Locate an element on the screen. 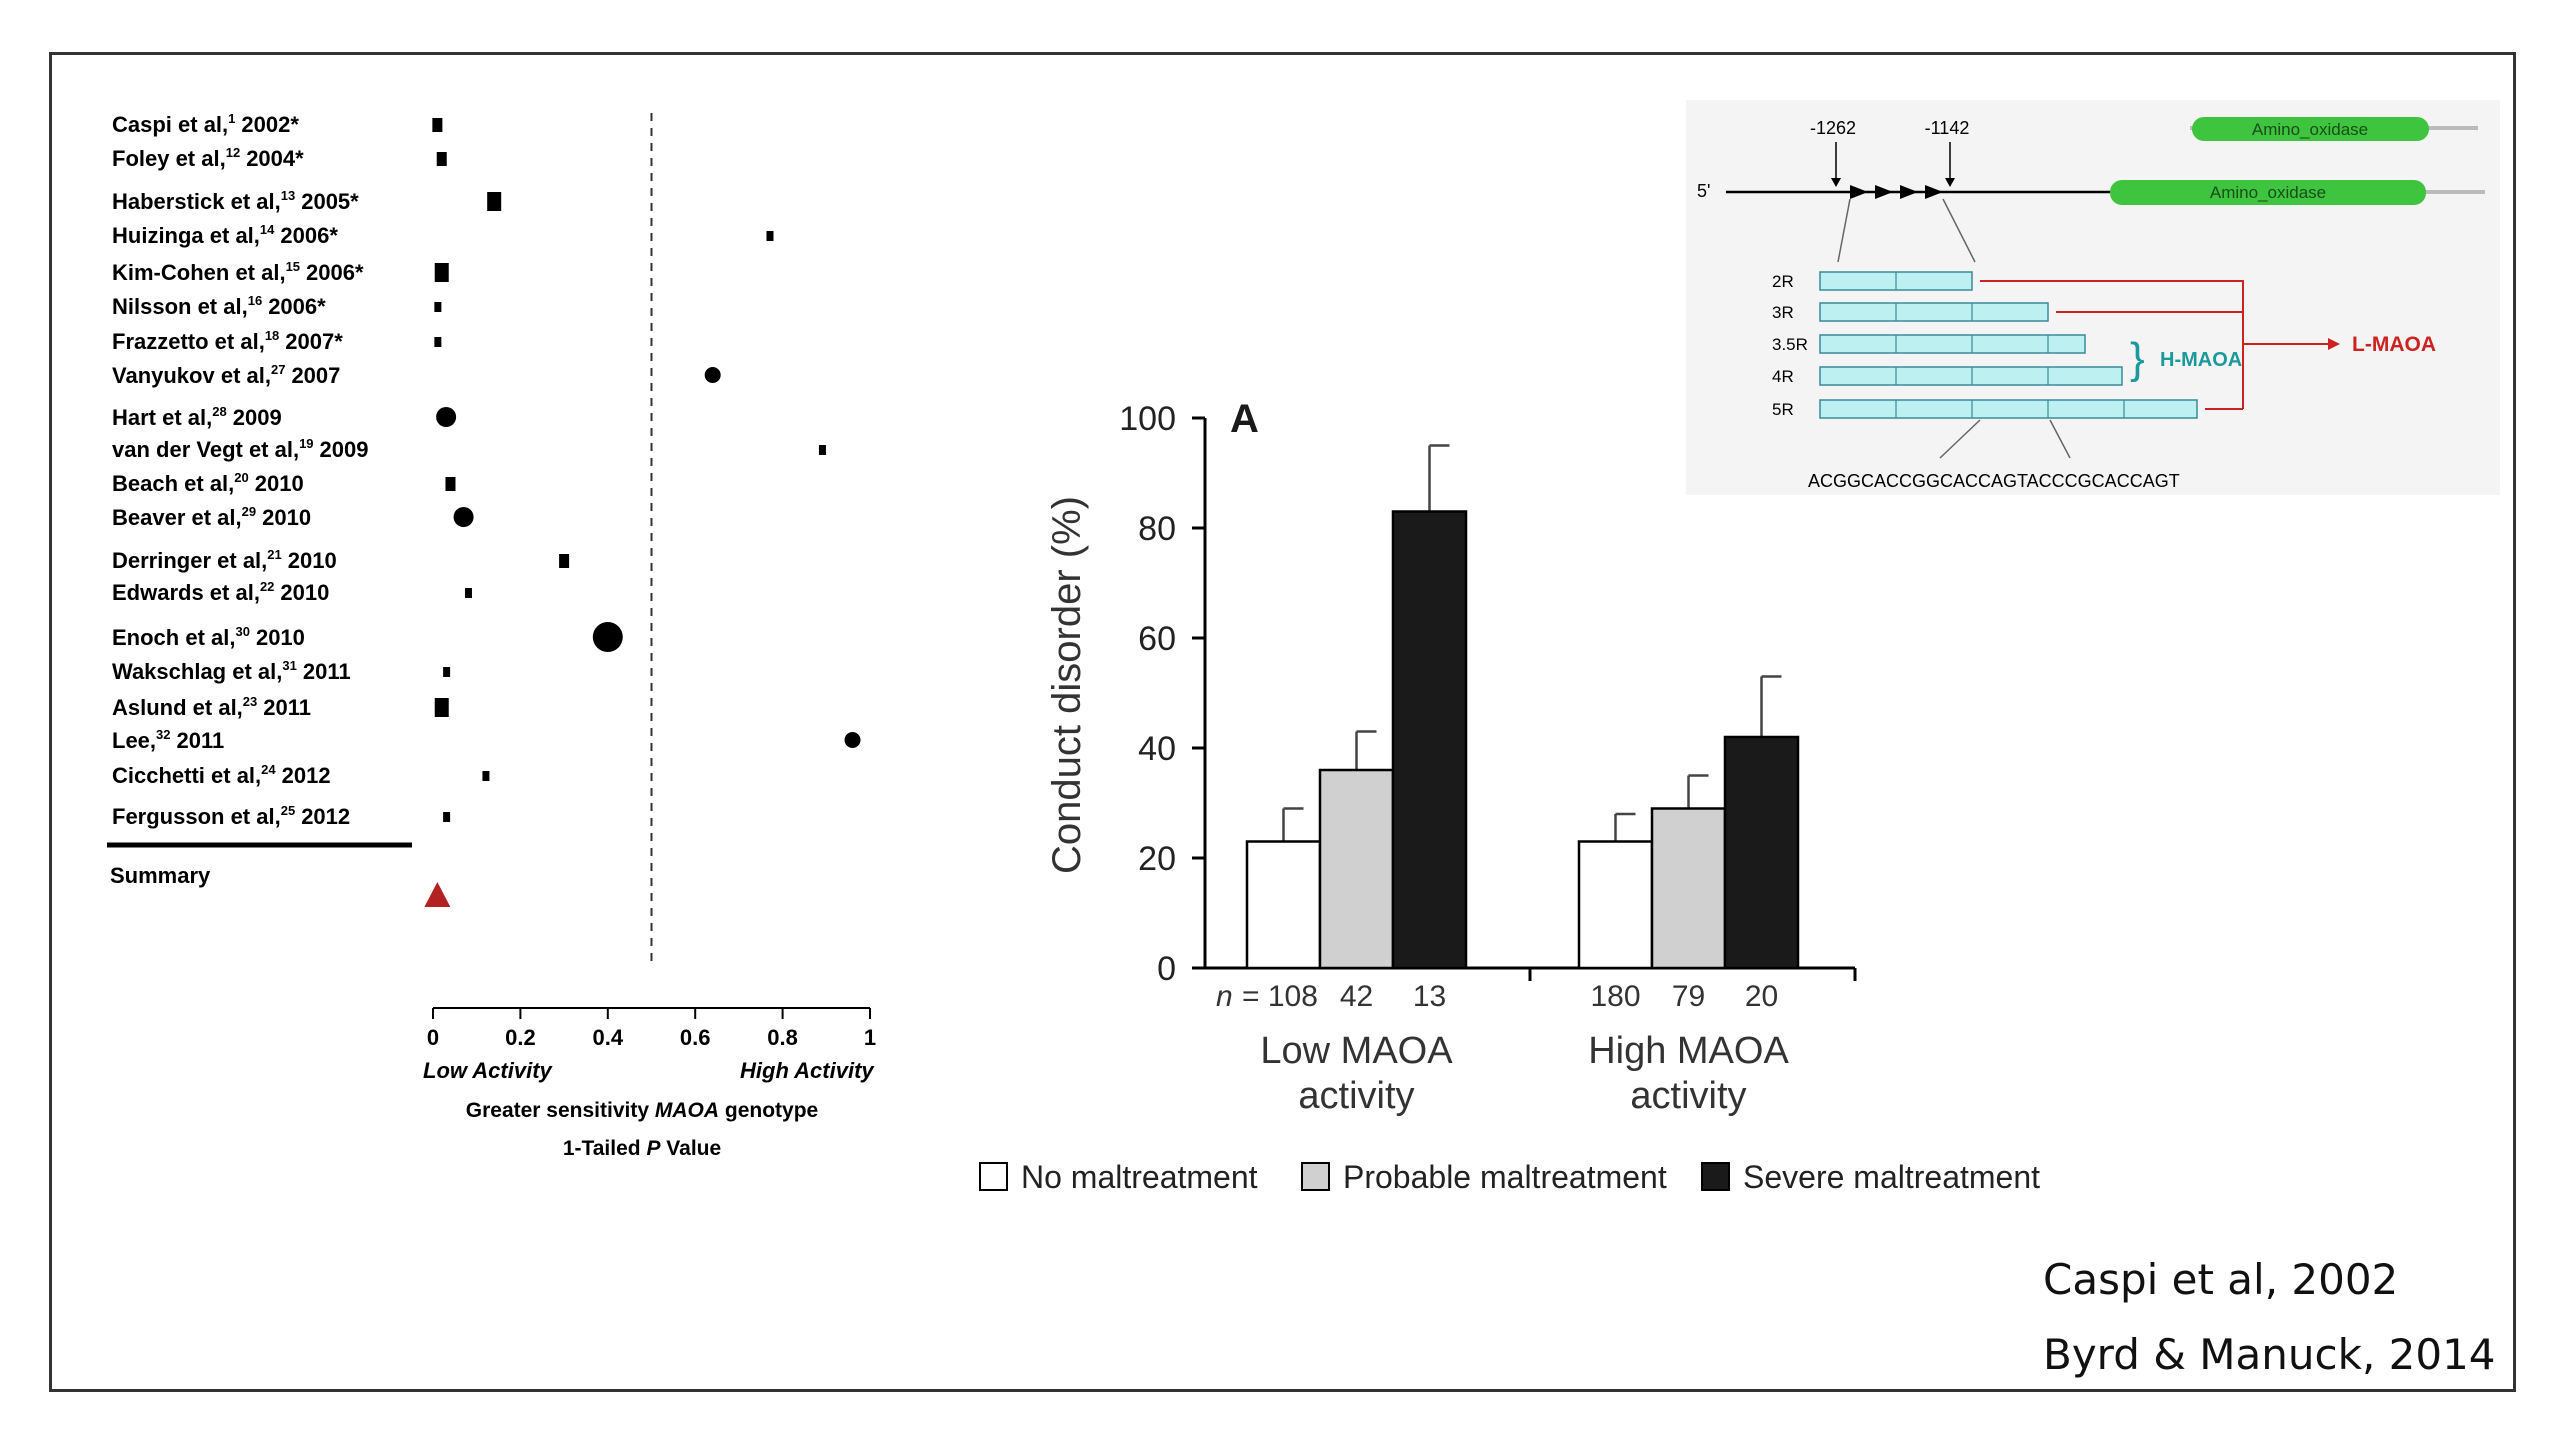 This screenshot has width=2560, height=1440. study-label: Edwards et al,22 2010 is located at coordinates (220, 592).